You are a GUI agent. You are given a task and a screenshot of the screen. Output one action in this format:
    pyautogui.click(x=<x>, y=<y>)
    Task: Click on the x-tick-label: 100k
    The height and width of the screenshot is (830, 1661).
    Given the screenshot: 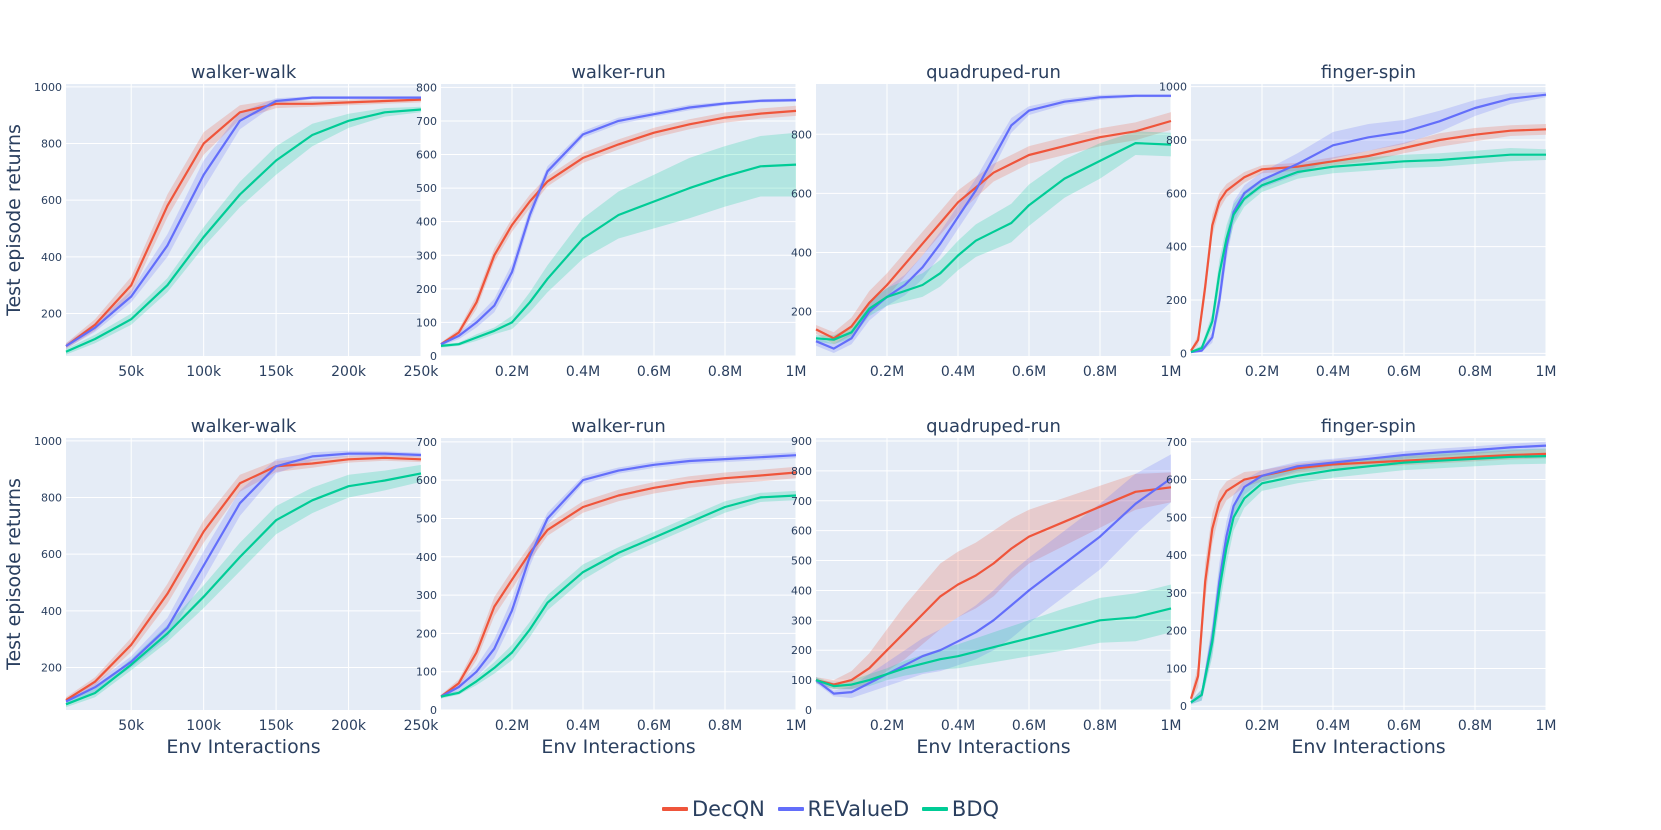 What is the action you would take?
    pyautogui.click(x=204, y=726)
    